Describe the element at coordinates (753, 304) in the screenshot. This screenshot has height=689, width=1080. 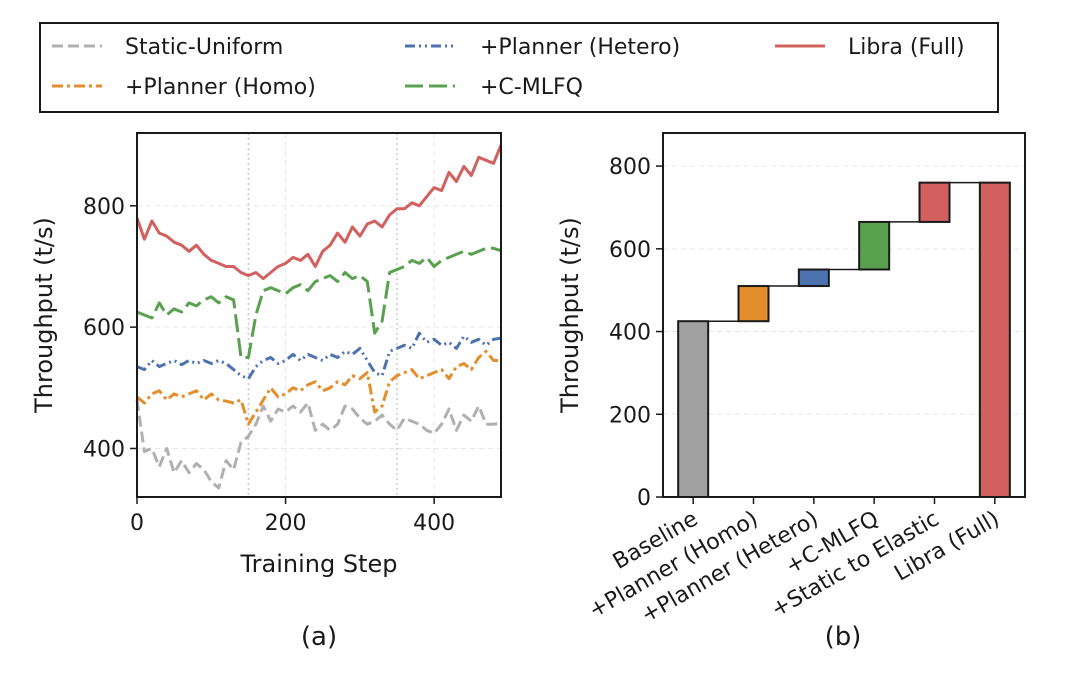
I see `bar-planner-homo` at that location.